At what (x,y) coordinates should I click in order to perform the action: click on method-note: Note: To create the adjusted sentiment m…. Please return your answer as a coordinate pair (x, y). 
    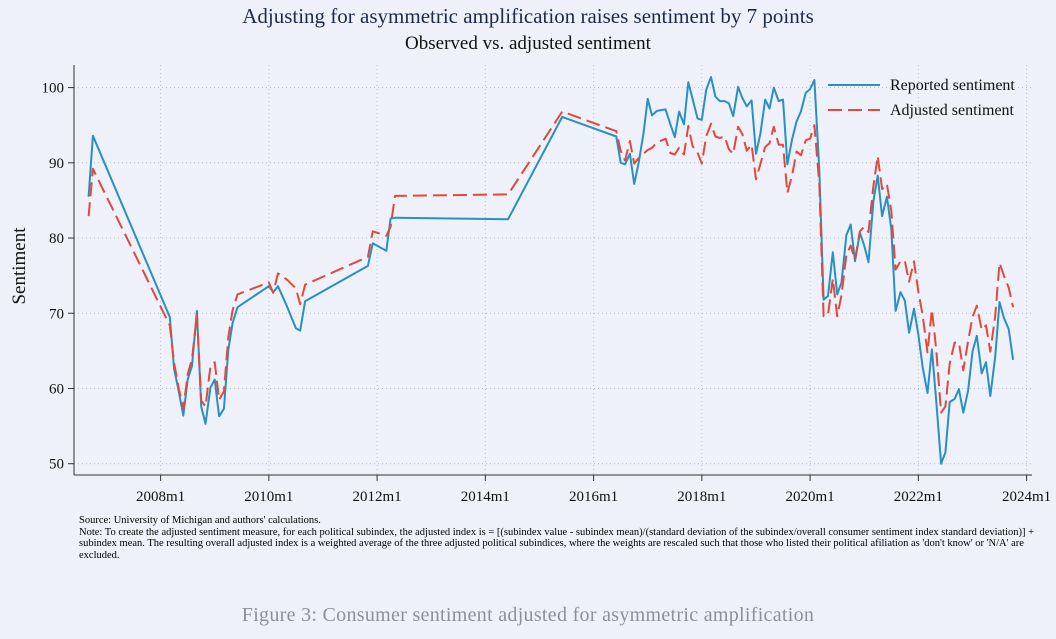
    Looking at the image, I should click on (557, 543).